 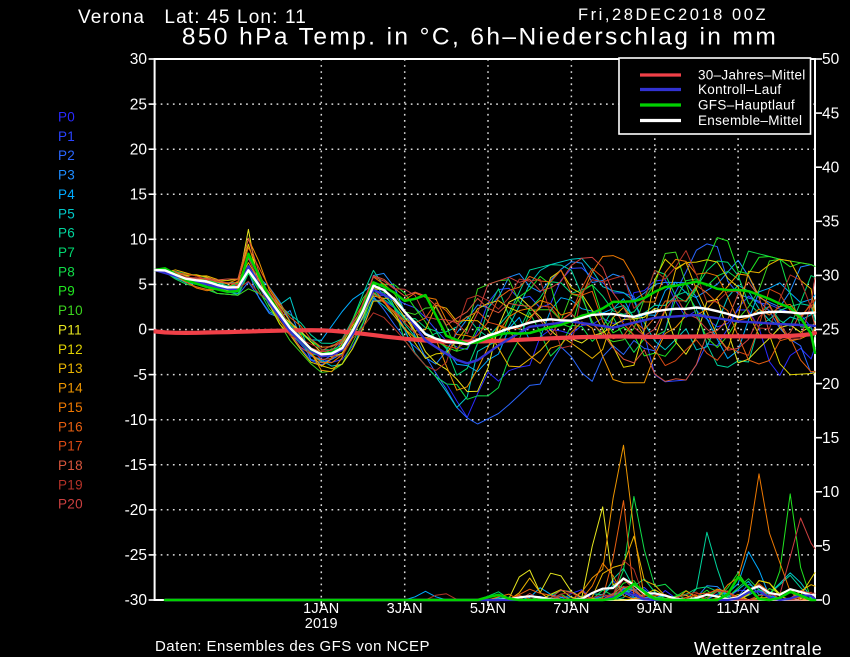 What do you see at coordinates (70, 426) in the screenshot?
I see `svg-text: P16` at bounding box center [70, 426].